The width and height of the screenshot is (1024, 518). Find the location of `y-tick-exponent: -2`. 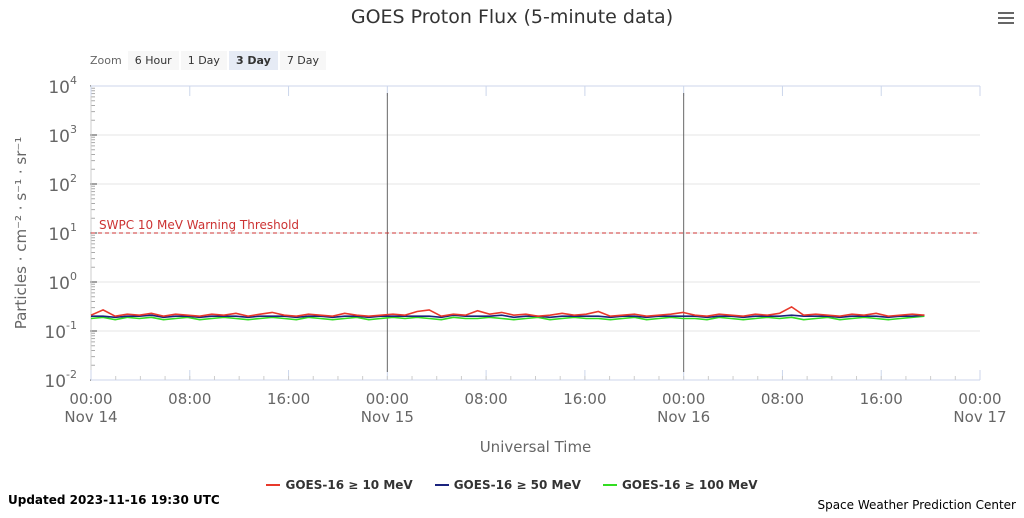

y-tick-exponent: -2 is located at coordinates (71, 374).